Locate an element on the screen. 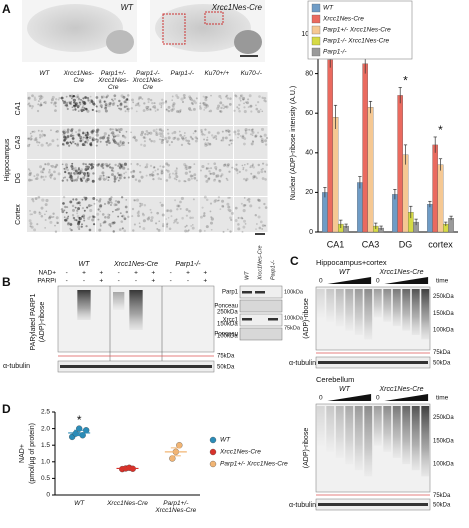 The image size is (469, 528). row-label: Cortex is located at coordinates (18, 214).